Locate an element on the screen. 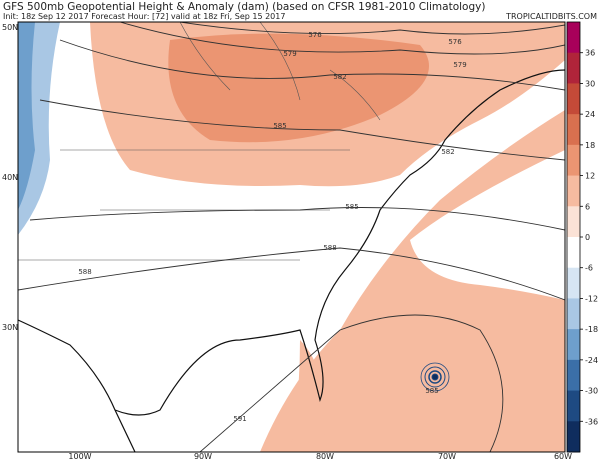 The height and width of the screenshot is (461, 600). colorbar-tick-label: 30 is located at coordinates (590, 83).